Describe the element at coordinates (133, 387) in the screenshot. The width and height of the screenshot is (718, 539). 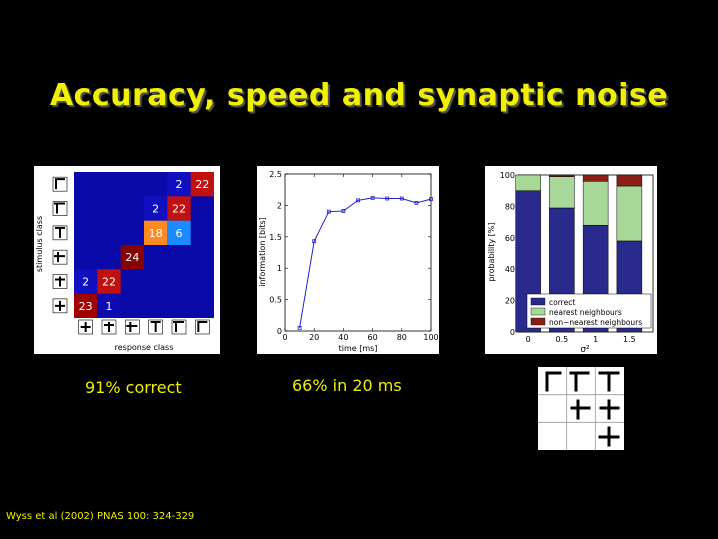
I see `accuracy-caption: 91% correct` at that location.